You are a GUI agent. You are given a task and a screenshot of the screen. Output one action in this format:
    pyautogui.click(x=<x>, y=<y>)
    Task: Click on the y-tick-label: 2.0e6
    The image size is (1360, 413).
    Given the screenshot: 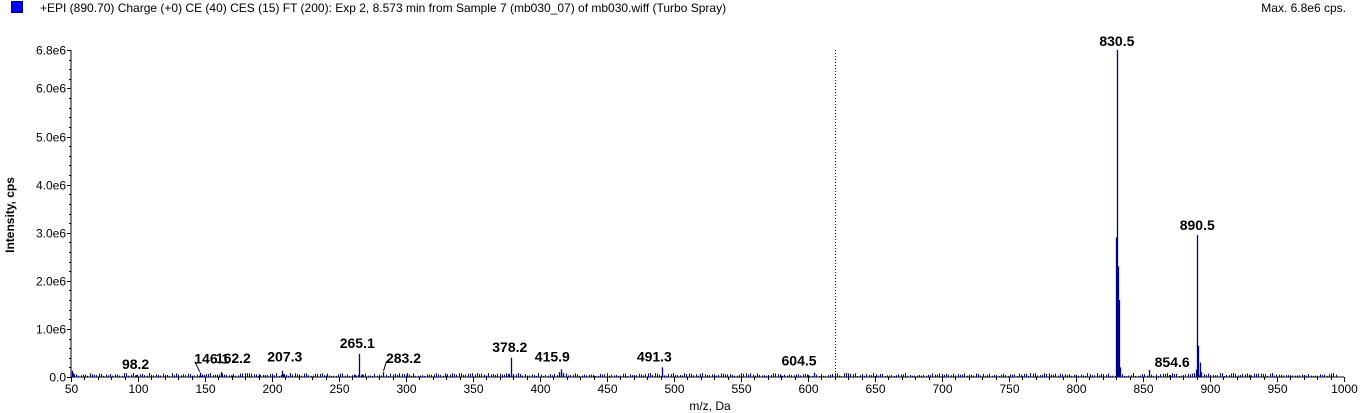 What is the action you would take?
    pyautogui.click(x=51, y=282)
    